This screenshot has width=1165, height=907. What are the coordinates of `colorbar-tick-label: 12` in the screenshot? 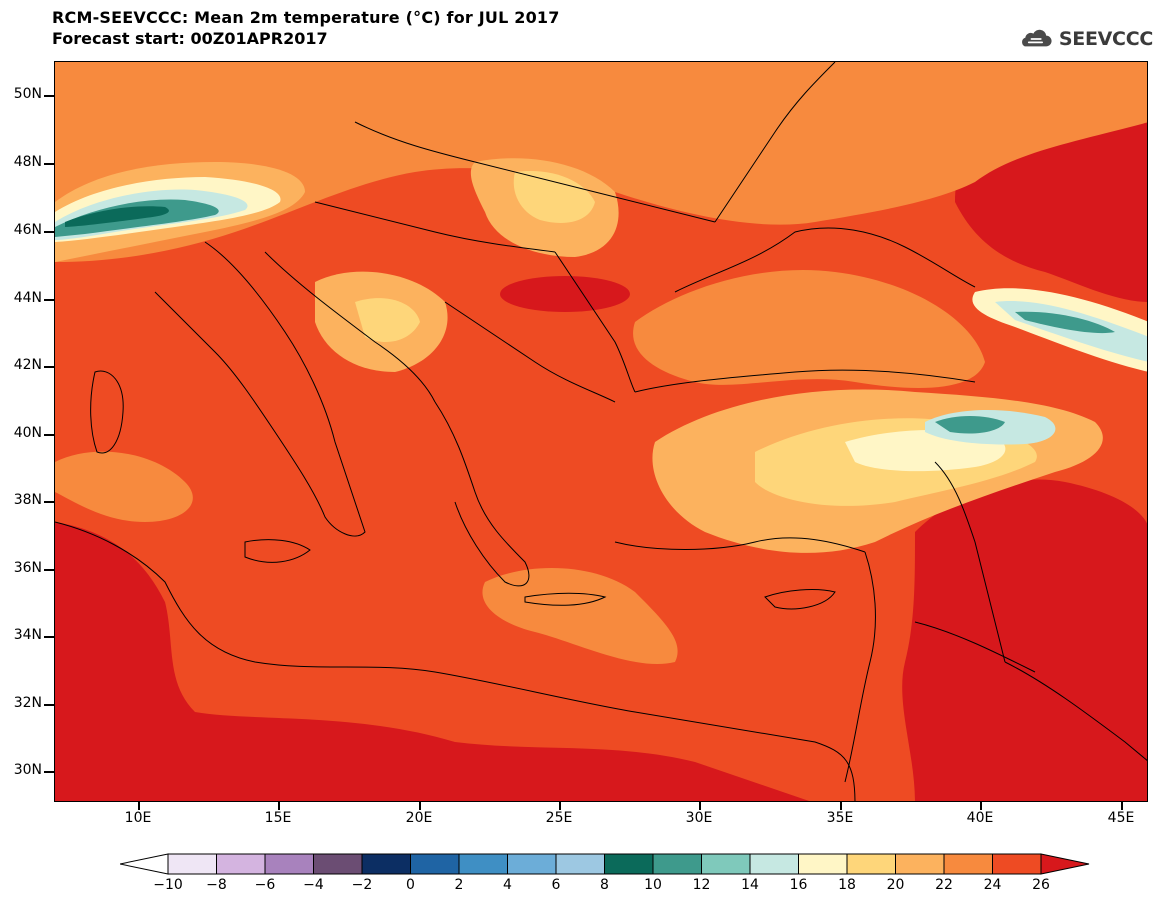 It's located at (701, 885).